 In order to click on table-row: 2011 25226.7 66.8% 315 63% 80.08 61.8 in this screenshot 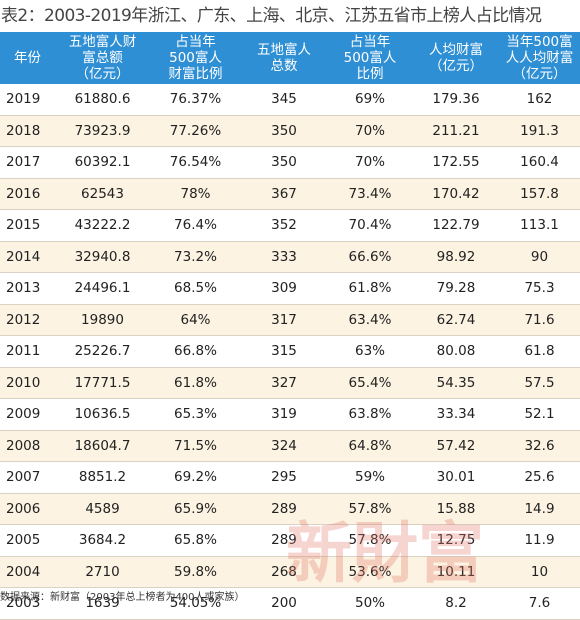, I will do `click(290, 351)`.